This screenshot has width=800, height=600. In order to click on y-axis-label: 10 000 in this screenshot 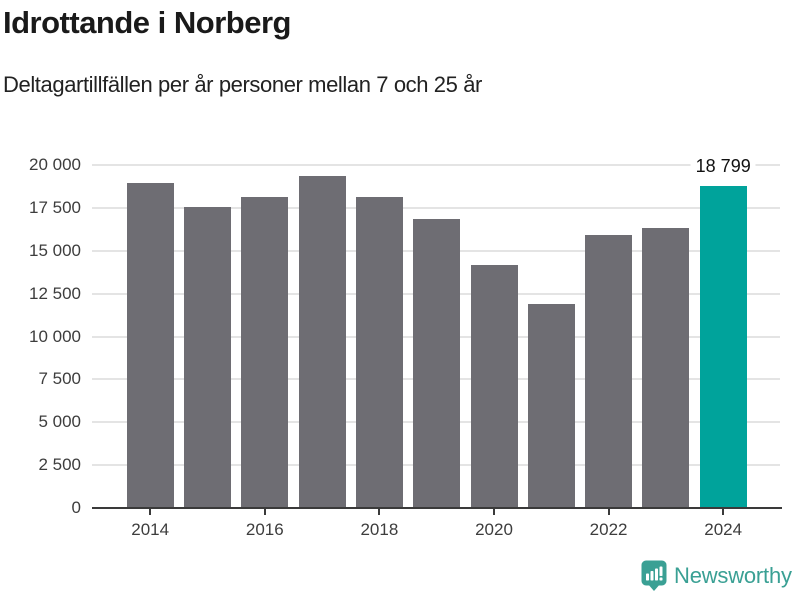, I will do `click(55, 336)`.